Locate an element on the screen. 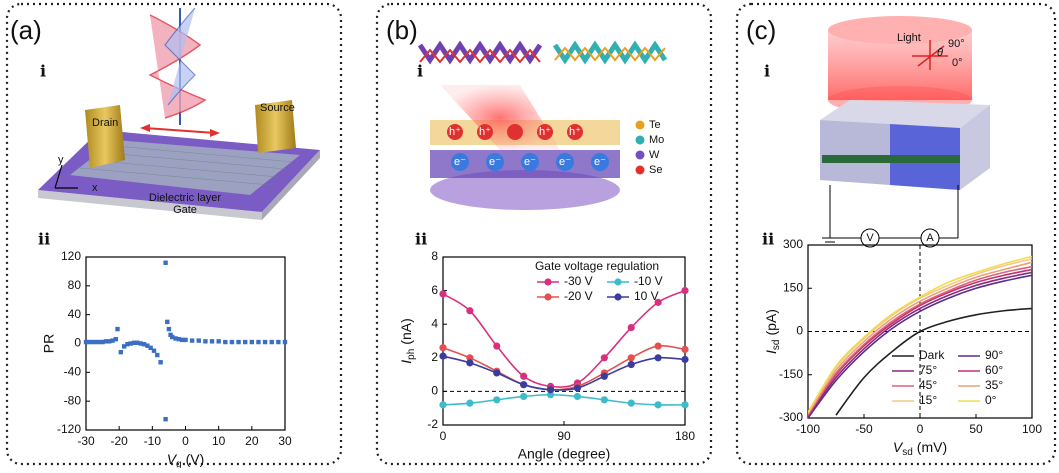 Image resolution: width=1059 pixels, height=473 pixels. y-tick-label: 120 is located at coordinates (71, 256).